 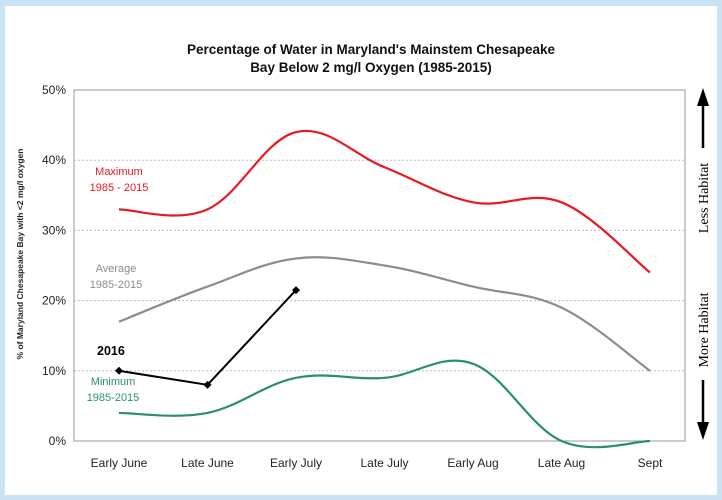 What do you see at coordinates (384, 463) in the screenshot?
I see `x-tick-label: Late July` at bounding box center [384, 463].